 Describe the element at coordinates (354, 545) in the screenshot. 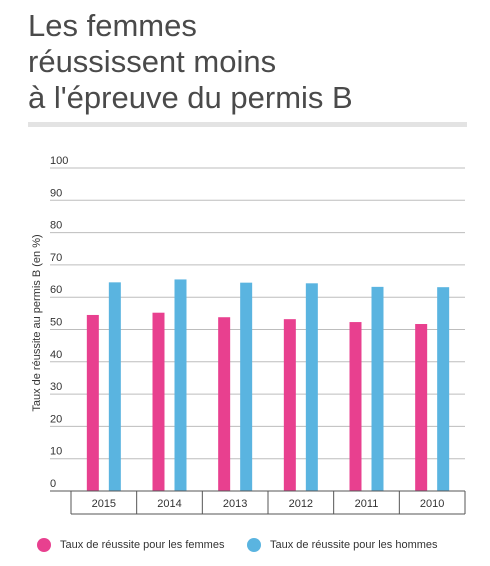

I see `legend-label-hommes: Taux de réussite pour les hommes` at that location.